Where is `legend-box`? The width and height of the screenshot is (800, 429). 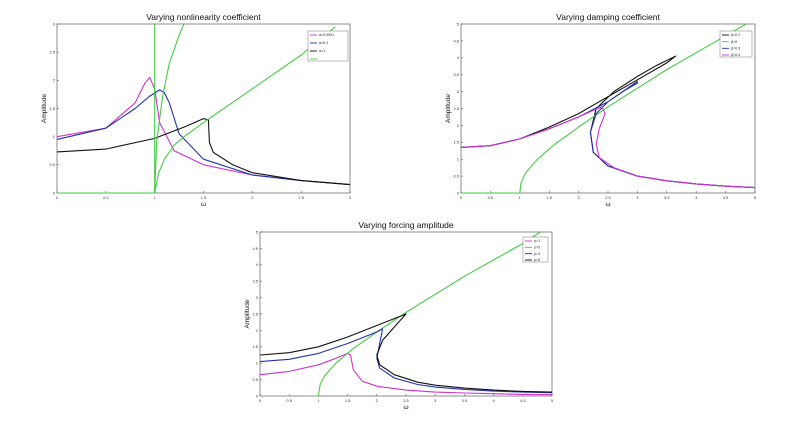 legend-box is located at coordinates (328, 46).